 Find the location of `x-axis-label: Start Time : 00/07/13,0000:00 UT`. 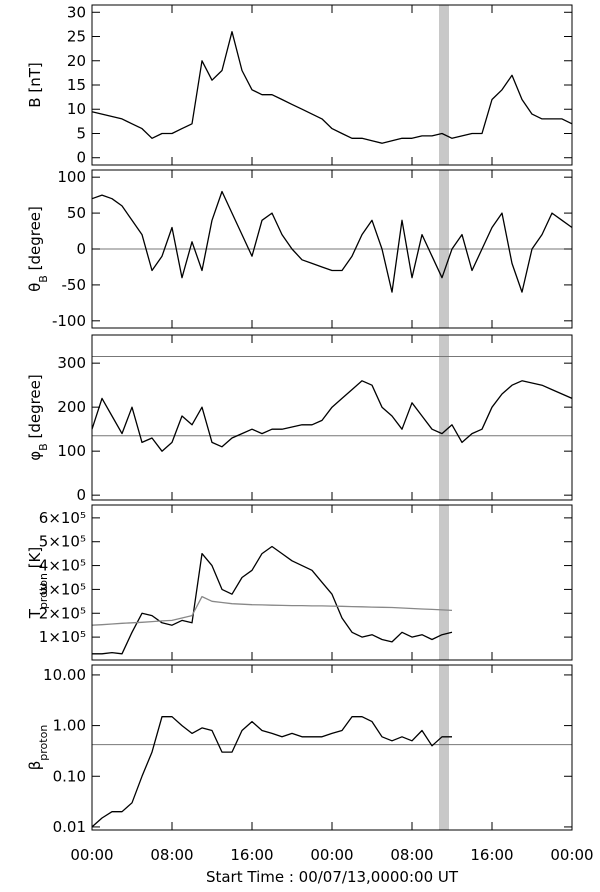

x-axis-label: Start Time : 00/07/13,0000:00 UT is located at coordinates (332, 877).